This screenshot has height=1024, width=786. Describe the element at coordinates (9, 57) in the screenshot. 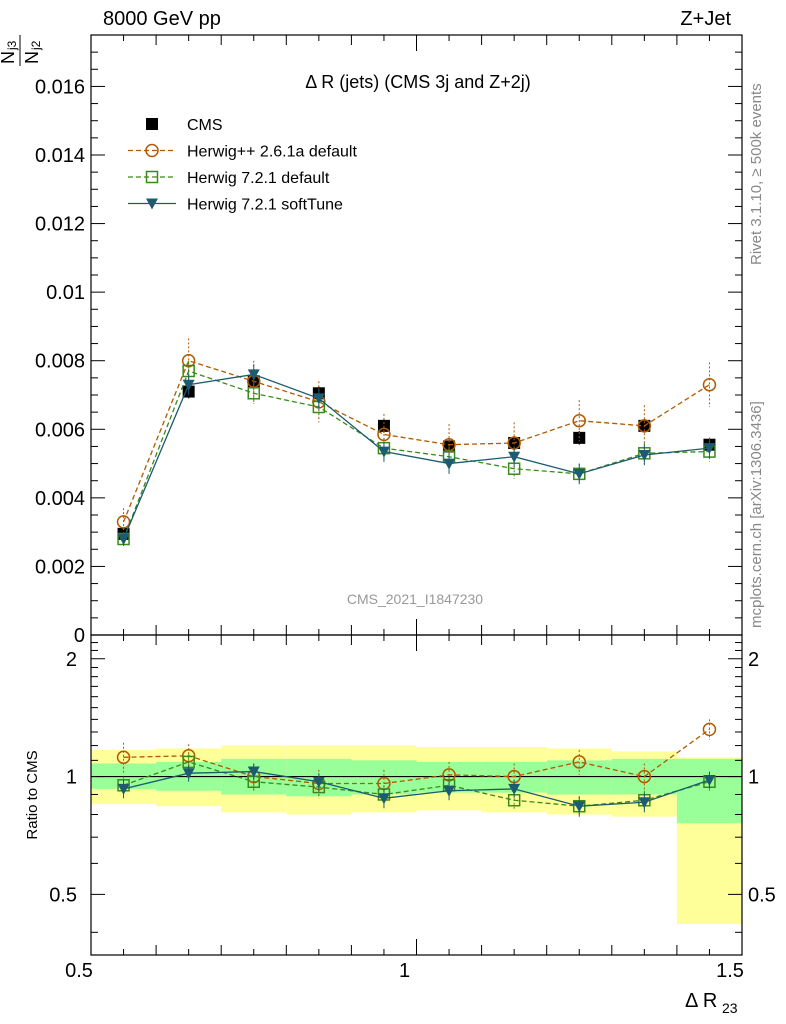

I see `main-y-axis-label: N` at that location.